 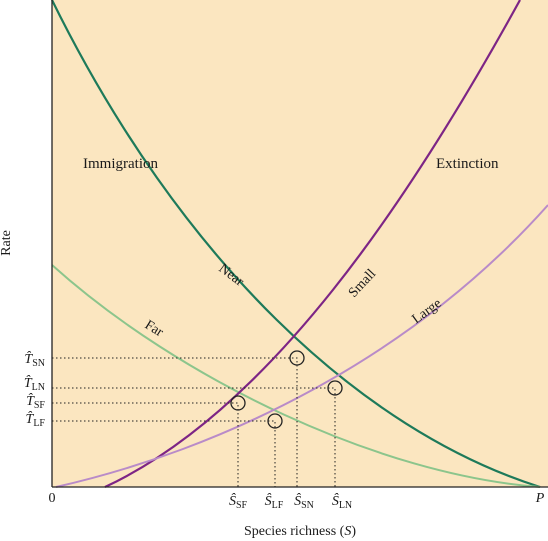 I want to click on equilibrium-small-far, so click(x=238, y=403).